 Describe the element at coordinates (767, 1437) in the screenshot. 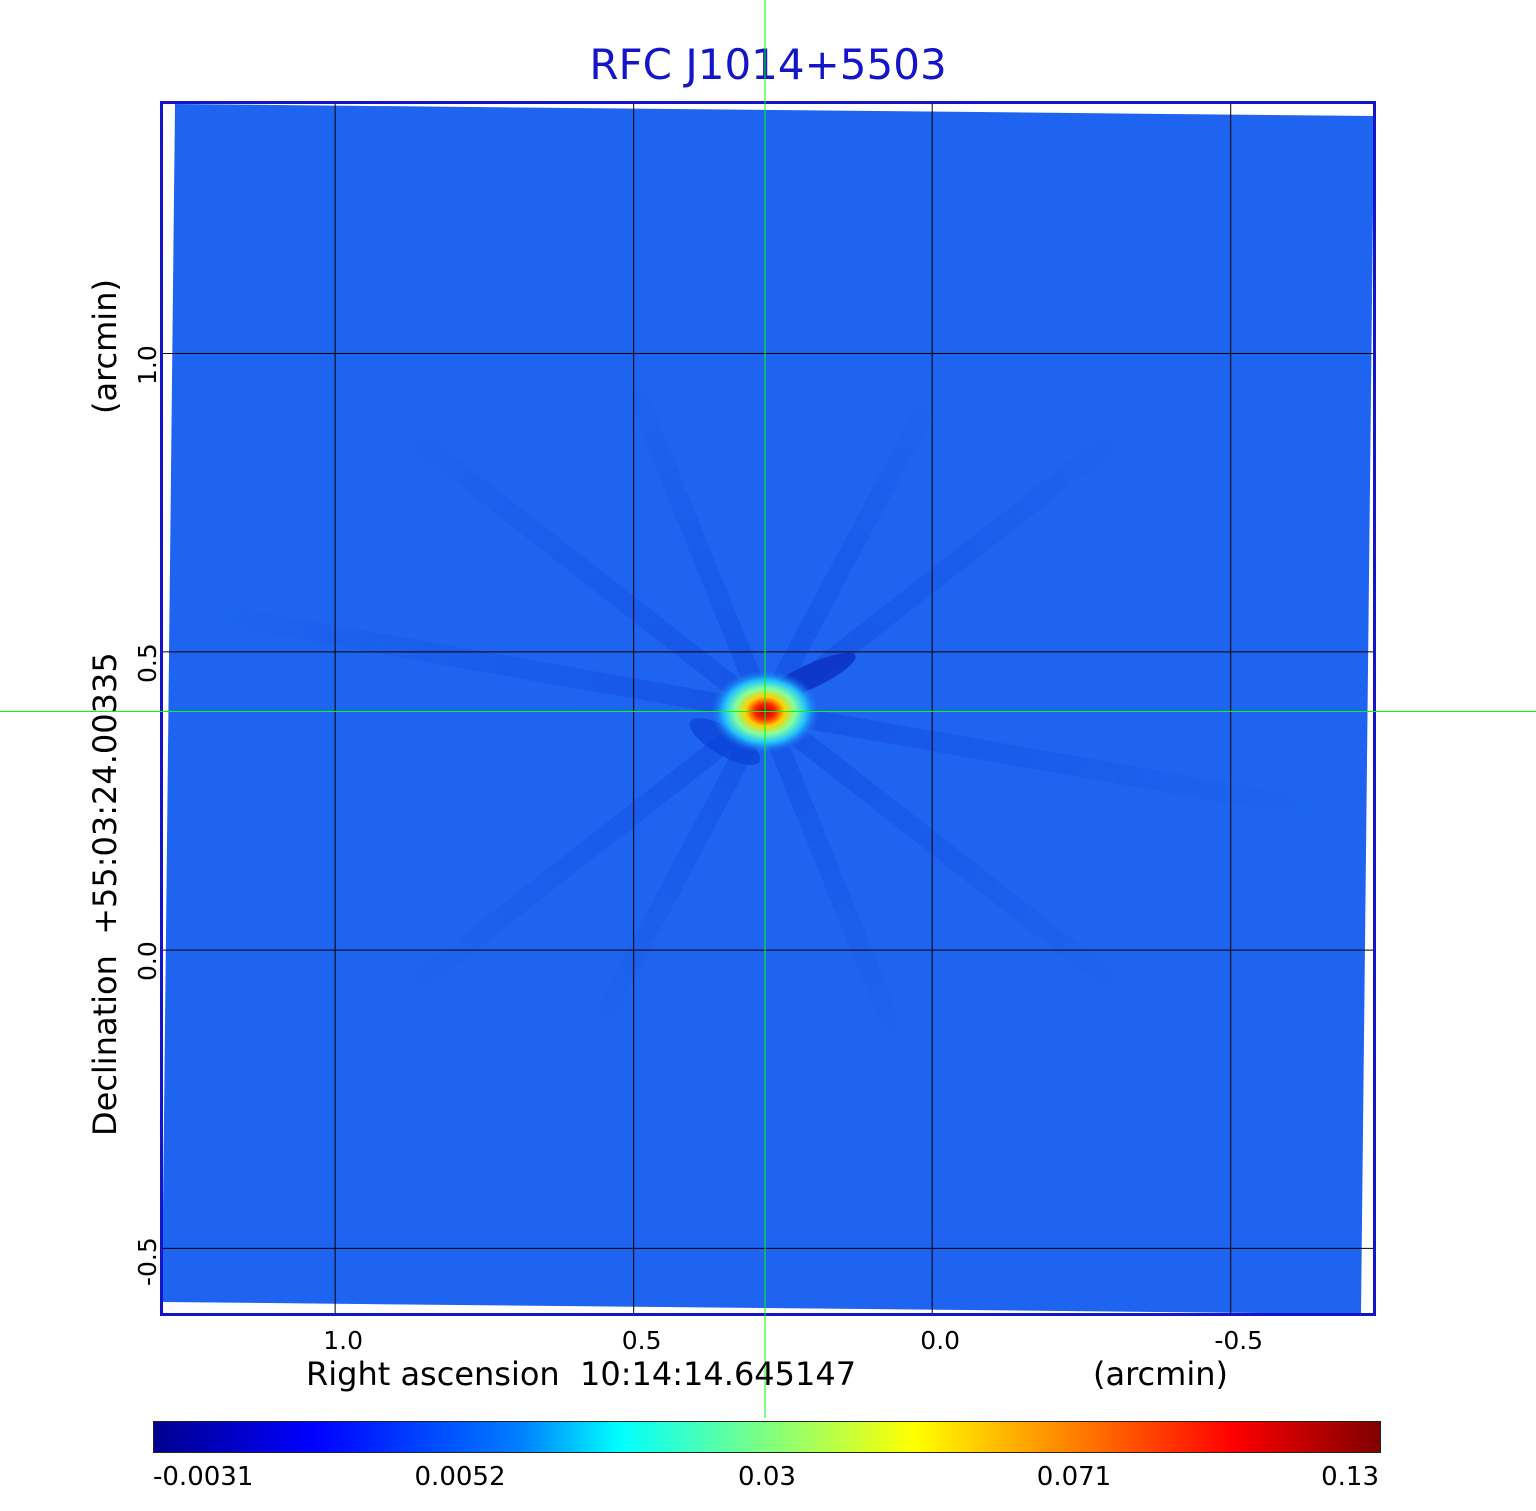

I see `colorbar` at that location.